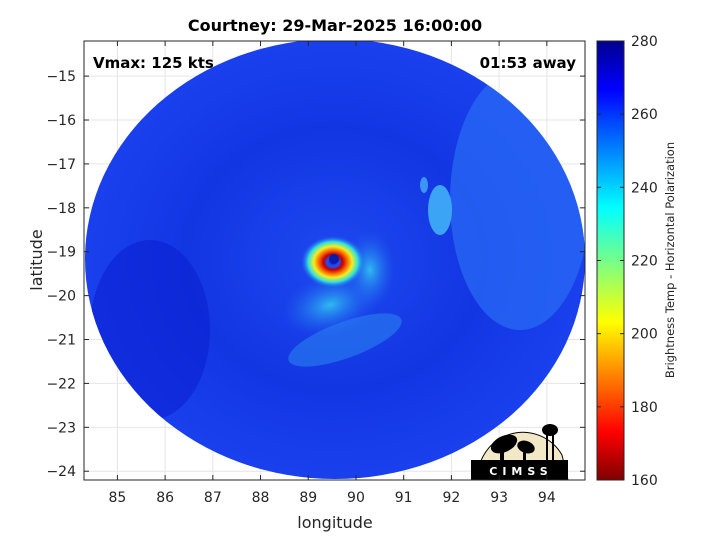 The height and width of the screenshot is (540, 720). What do you see at coordinates (61, 253) in the screenshot?
I see `y-tick-label: −19` at bounding box center [61, 253].